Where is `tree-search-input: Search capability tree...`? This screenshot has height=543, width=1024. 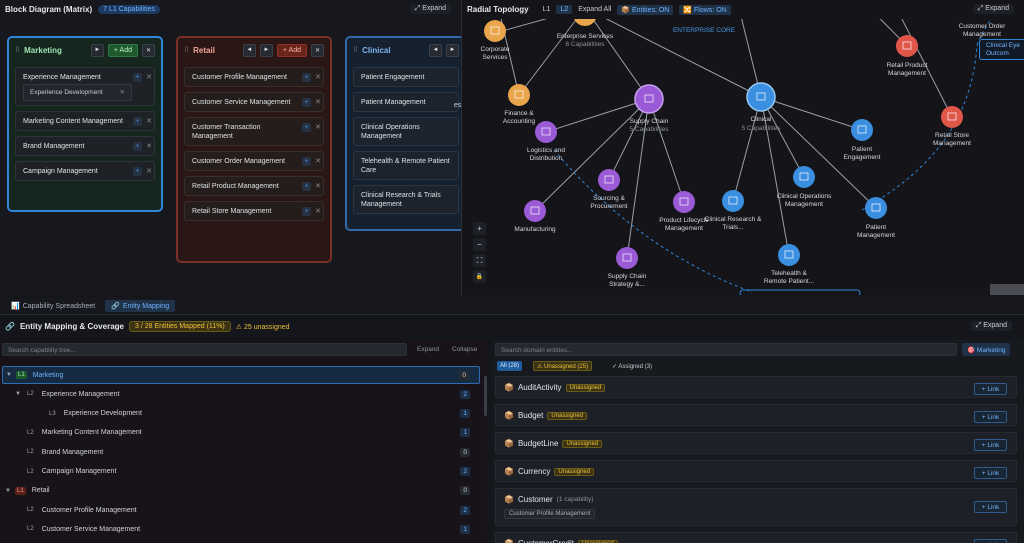
tree-search-input: Search capability tree... is located at coordinates (204, 349).